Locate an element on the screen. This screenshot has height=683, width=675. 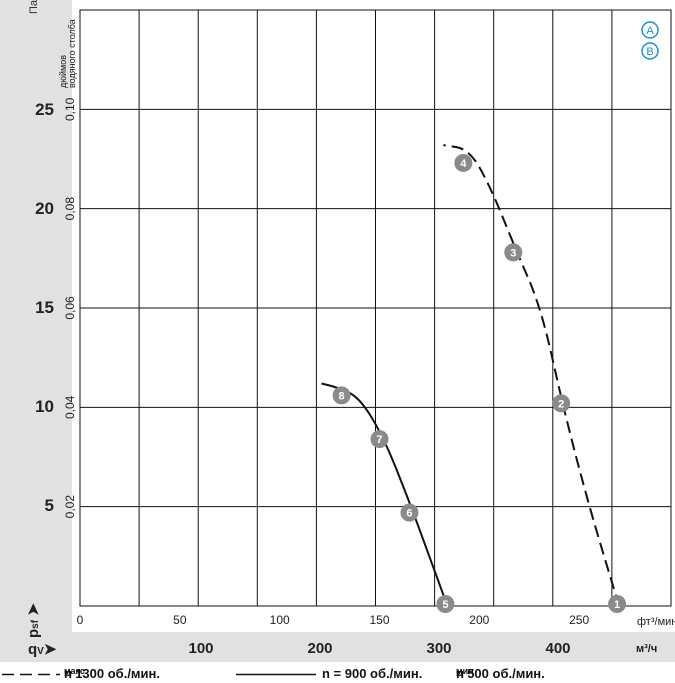
y2-unit-label: водяного столба is located at coordinates (72, 53).